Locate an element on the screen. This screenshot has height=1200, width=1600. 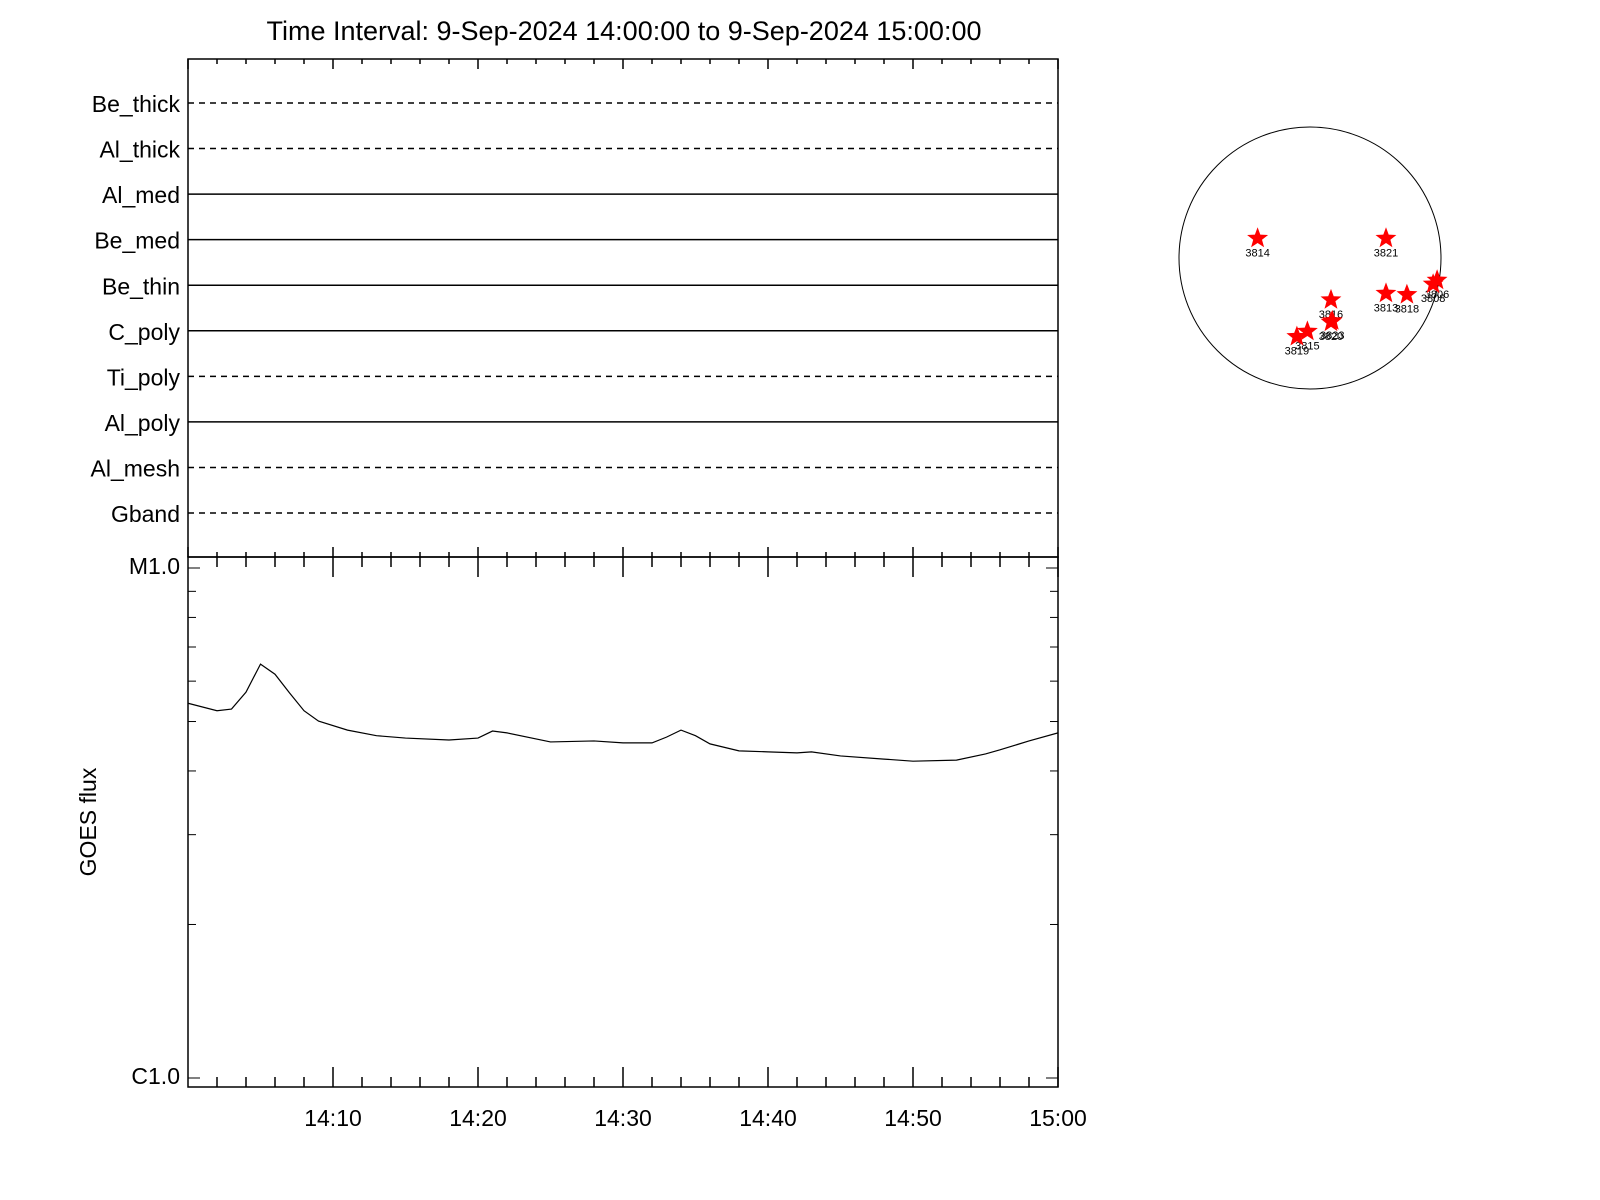
region-label: 3814 is located at coordinates (1257, 253).